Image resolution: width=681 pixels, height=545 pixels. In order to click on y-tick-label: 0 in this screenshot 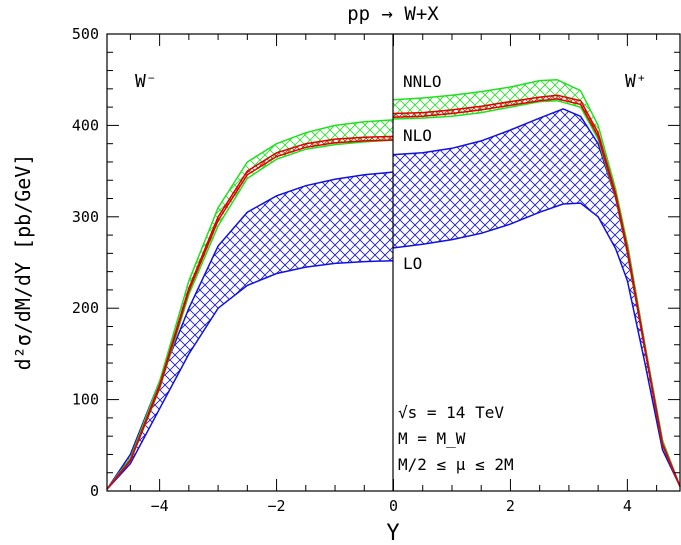, I will do `click(94, 491)`.